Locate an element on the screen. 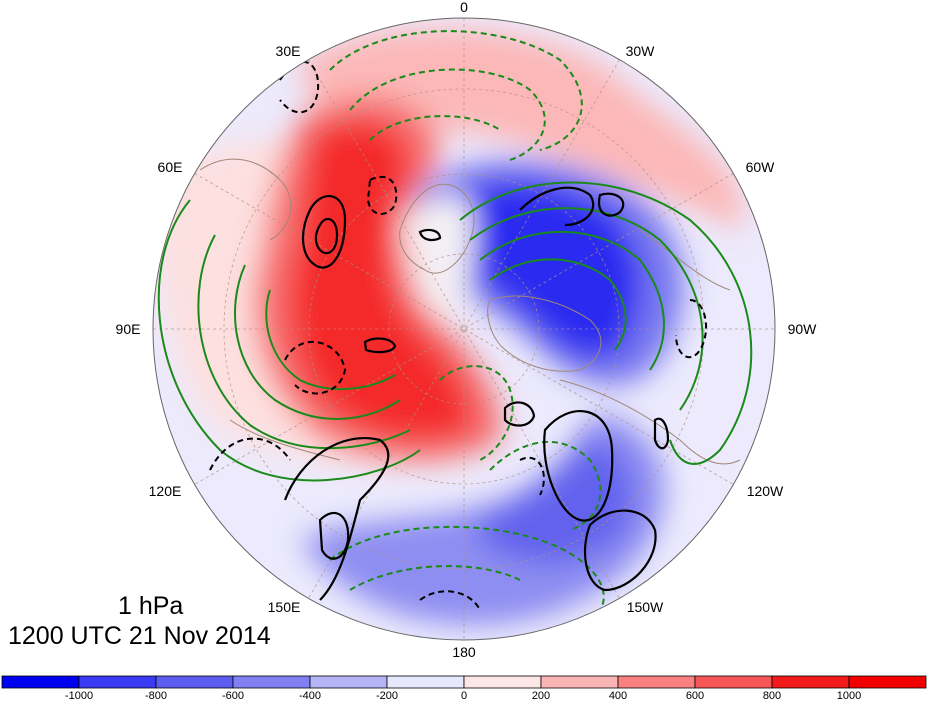 The width and height of the screenshot is (928, 702). lon-label-180: 180 is located at coordinates (464, 652).